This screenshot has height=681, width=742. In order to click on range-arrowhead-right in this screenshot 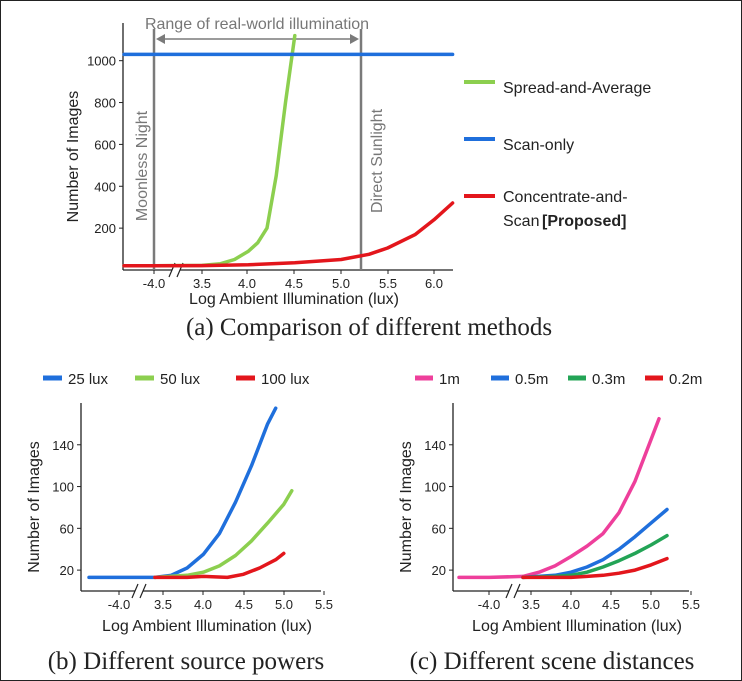, I will do `click(354, 39)`.